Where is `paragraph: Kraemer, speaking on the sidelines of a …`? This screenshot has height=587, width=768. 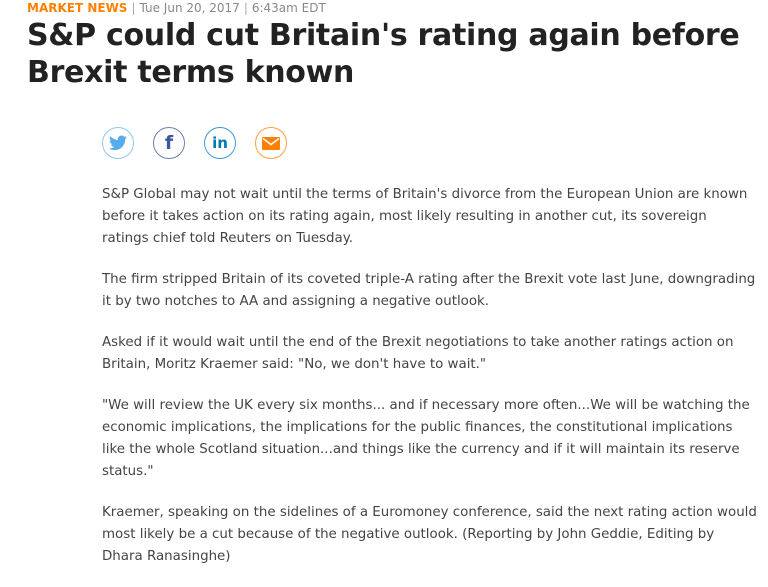
paragraph: Kraemer, speaking on the sidelines of a … is located at coordinates (429, 534).